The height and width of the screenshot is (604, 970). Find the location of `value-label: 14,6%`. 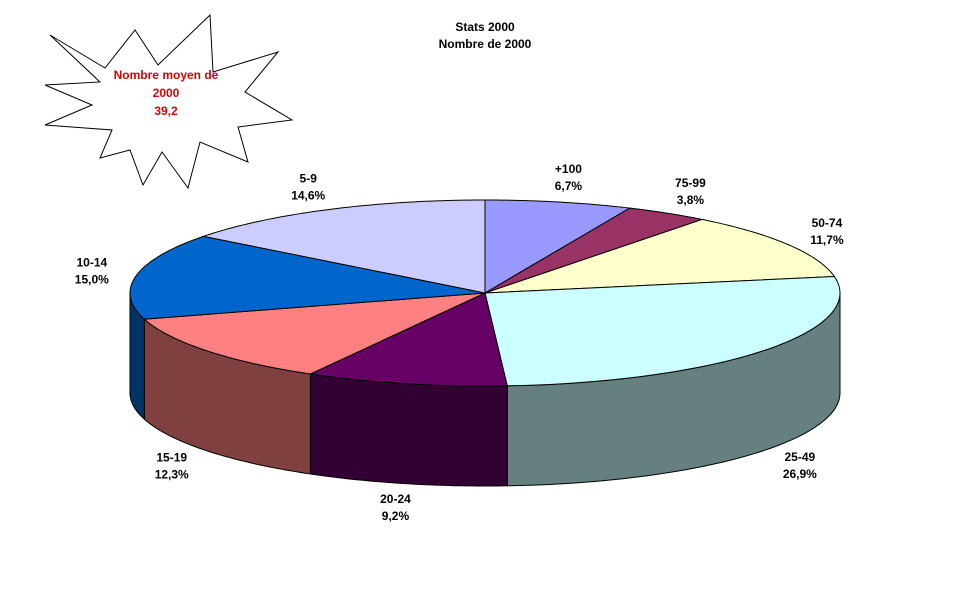

value-label: 14,6% is located at coordinates (308, 195).